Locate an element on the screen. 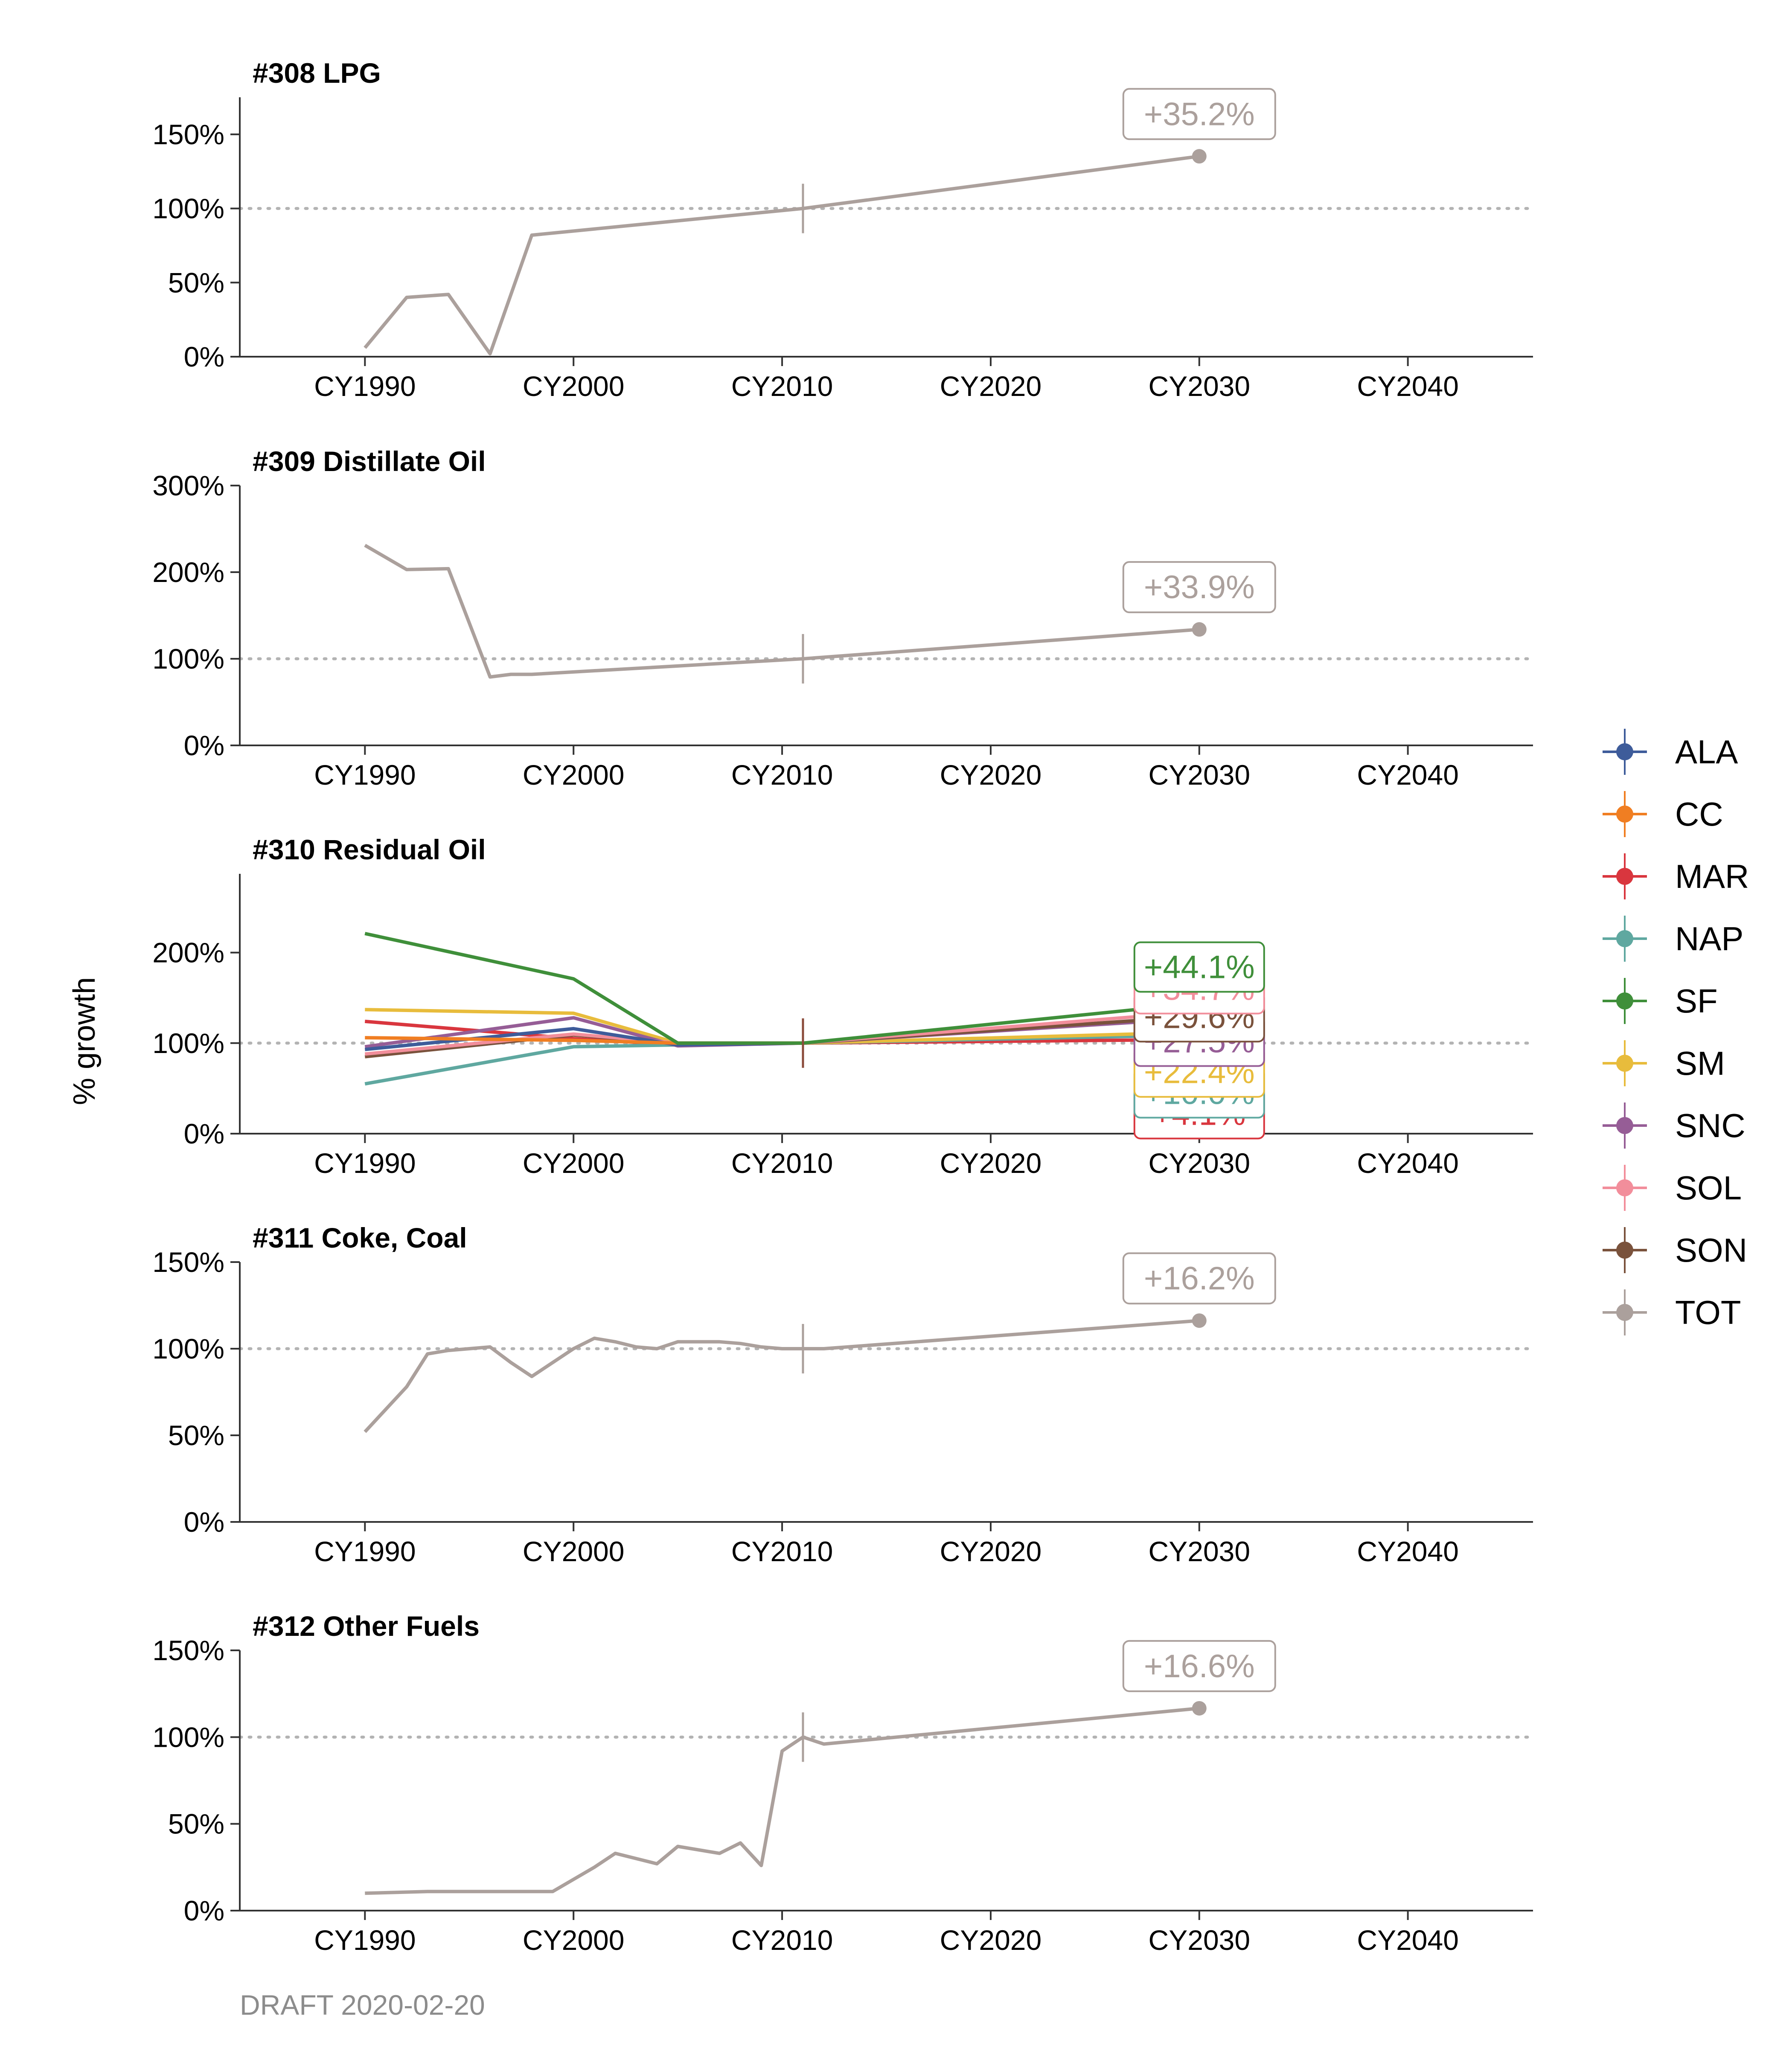 The width and height of the screenshot is (1792, 2048). legend-item-sf: SF is located at coordinates (1660, 1001).